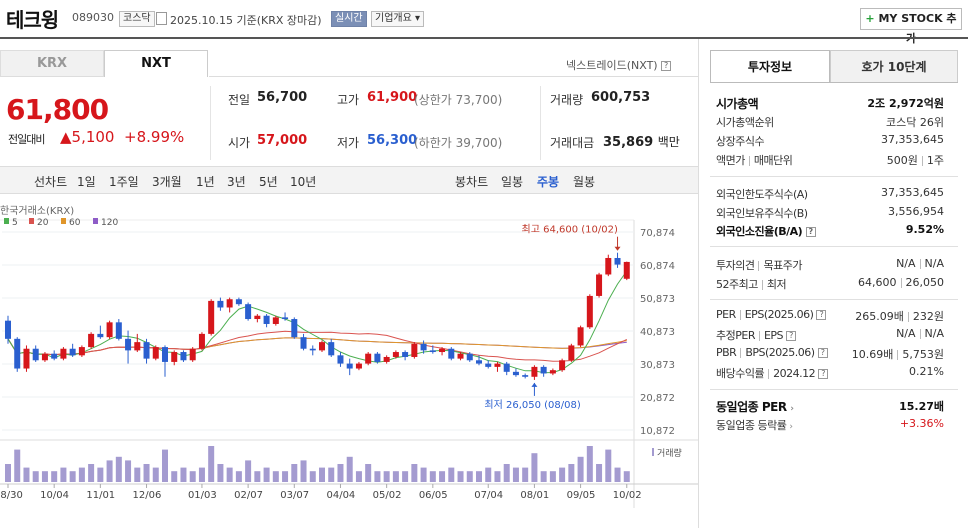  Describe the element at coordinates (754, 425) in the screenshot. I see `industry-rate-label: 동일업종 등락률 ›` at that location.